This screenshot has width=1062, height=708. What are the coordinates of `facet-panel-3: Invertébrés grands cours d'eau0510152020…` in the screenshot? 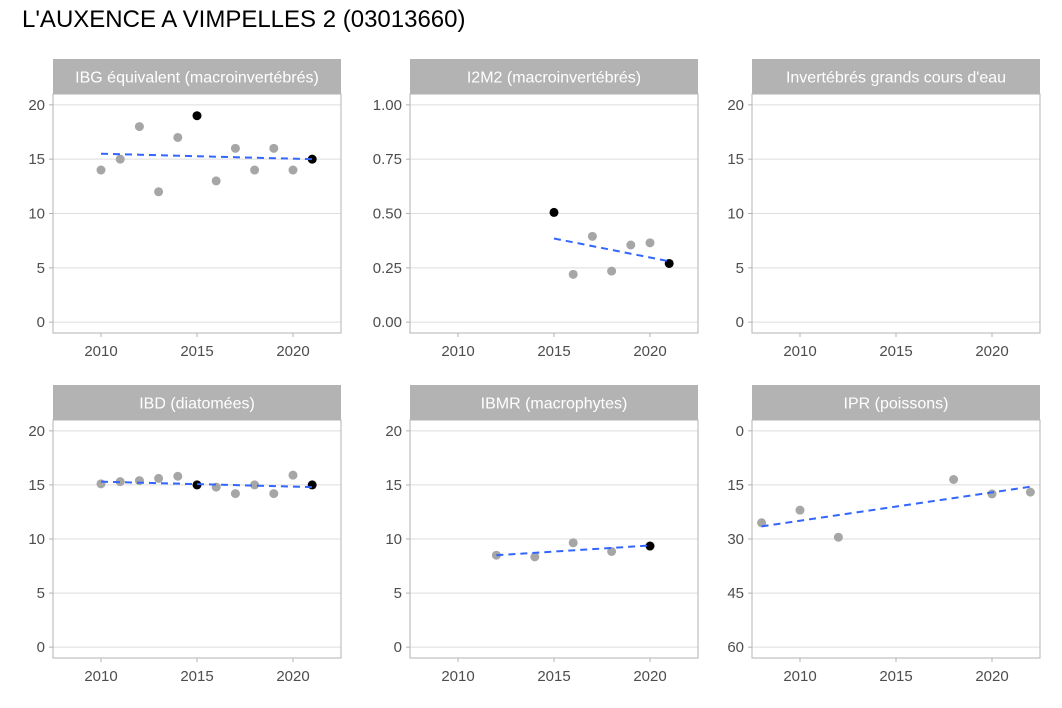 It's located at (884, 209).